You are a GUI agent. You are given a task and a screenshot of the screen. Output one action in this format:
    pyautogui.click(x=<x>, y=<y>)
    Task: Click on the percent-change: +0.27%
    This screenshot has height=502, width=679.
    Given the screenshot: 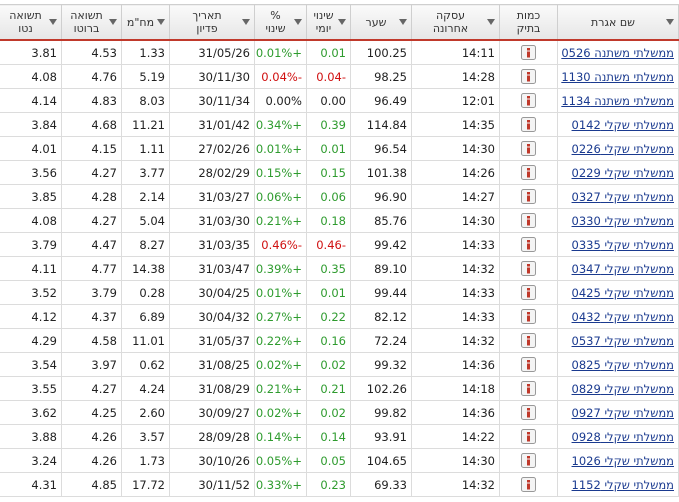 What is the action you would take?
    pyautogui.click(x=280, y=316)
    